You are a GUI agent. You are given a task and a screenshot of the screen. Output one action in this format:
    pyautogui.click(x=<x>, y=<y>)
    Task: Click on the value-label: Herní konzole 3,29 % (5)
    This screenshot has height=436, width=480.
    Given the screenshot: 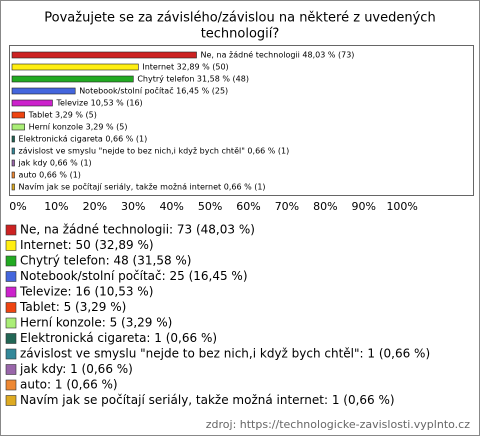 What is the action you would take?
    pyautogui.click(x=78, y=127)
    